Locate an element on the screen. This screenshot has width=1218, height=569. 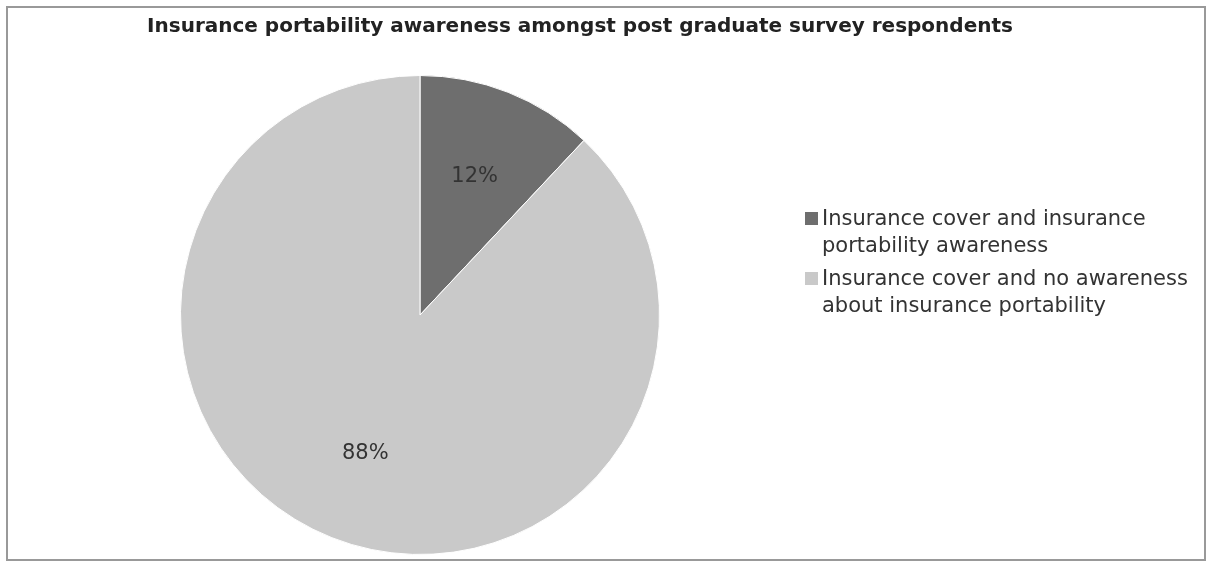
data-label: 88% is located at coordinates (365, 451).